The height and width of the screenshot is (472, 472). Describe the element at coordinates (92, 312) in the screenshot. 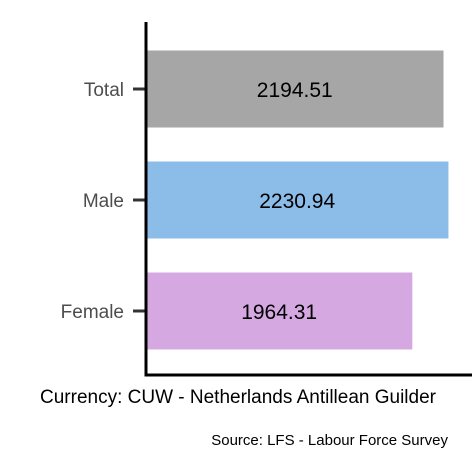

I see `category-label-female: Female` at that location.